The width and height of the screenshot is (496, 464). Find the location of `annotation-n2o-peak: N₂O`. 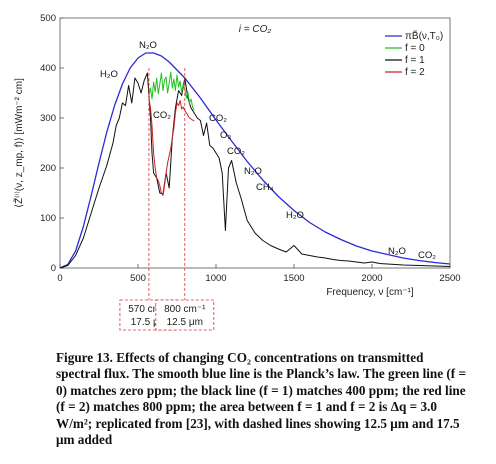

annotation-n2o-peak: N₂O is located at coordinates (148, 45).